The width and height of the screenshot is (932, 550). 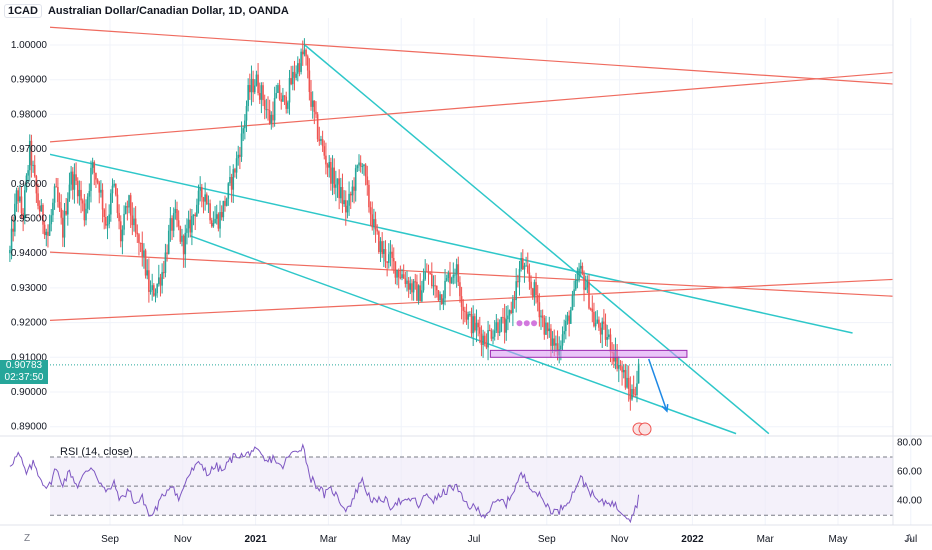 I want to click on economic-event-icon, so click(x=645, y=429).